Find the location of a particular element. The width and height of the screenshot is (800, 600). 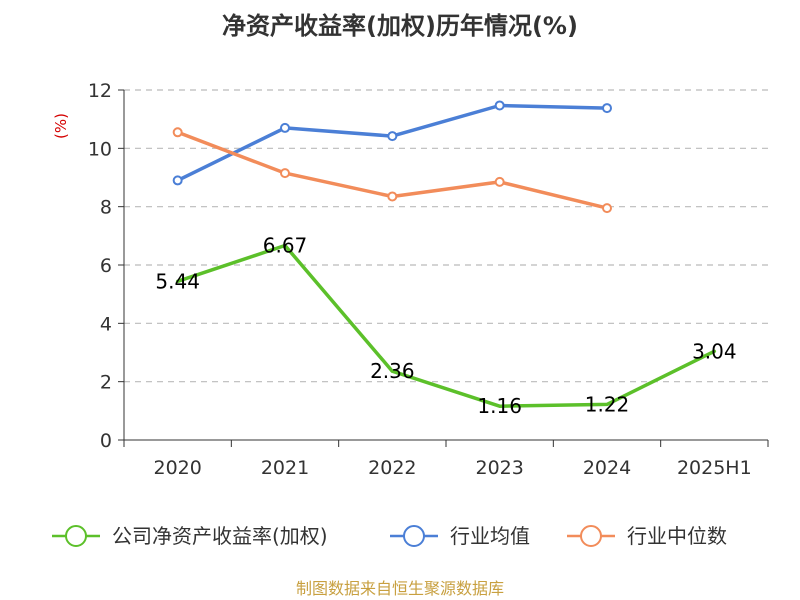

x-tick-label: 2024 is located at coordinates (607, 468).